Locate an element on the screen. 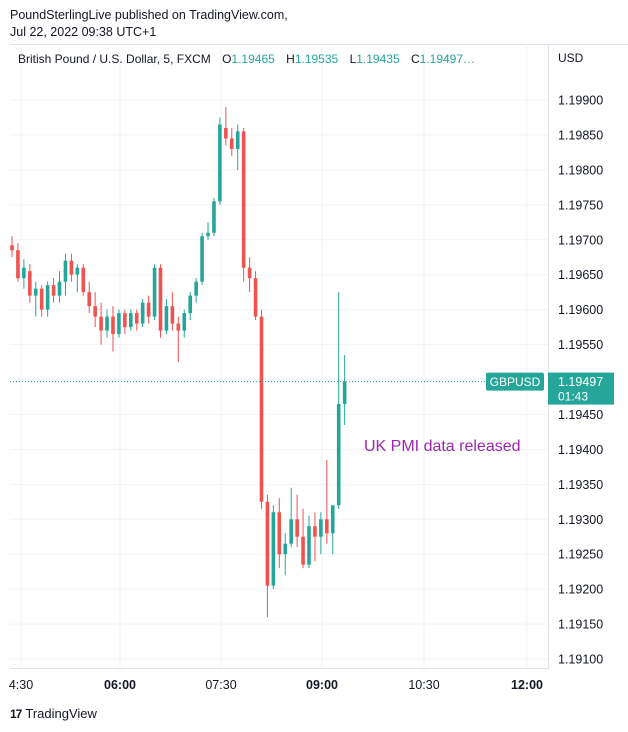 The width and height of the screenshot is (628, 732). price-tick-label: 1.19550 is located at coordinates (580, 345).